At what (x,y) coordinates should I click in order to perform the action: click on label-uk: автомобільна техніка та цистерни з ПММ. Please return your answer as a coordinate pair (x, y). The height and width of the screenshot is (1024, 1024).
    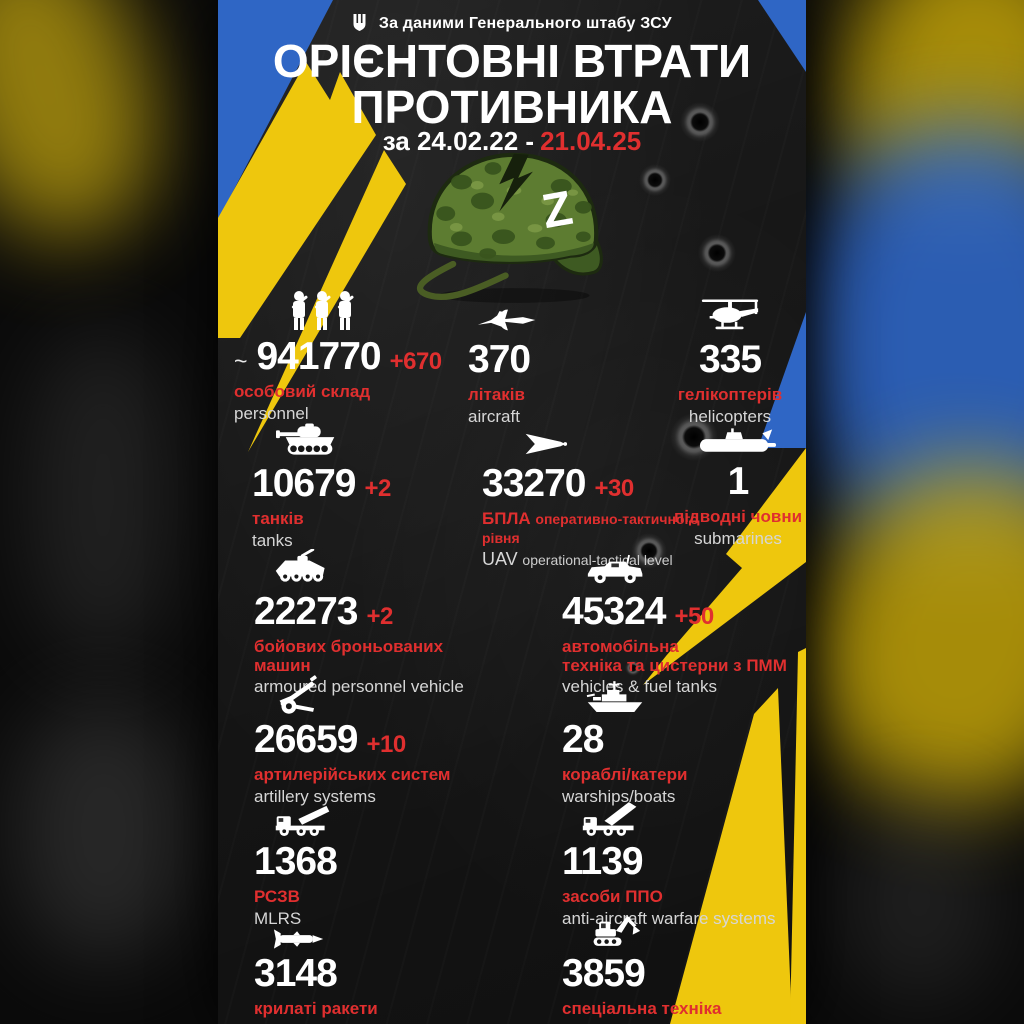
    Looking at the image, I should click on (674, 656).